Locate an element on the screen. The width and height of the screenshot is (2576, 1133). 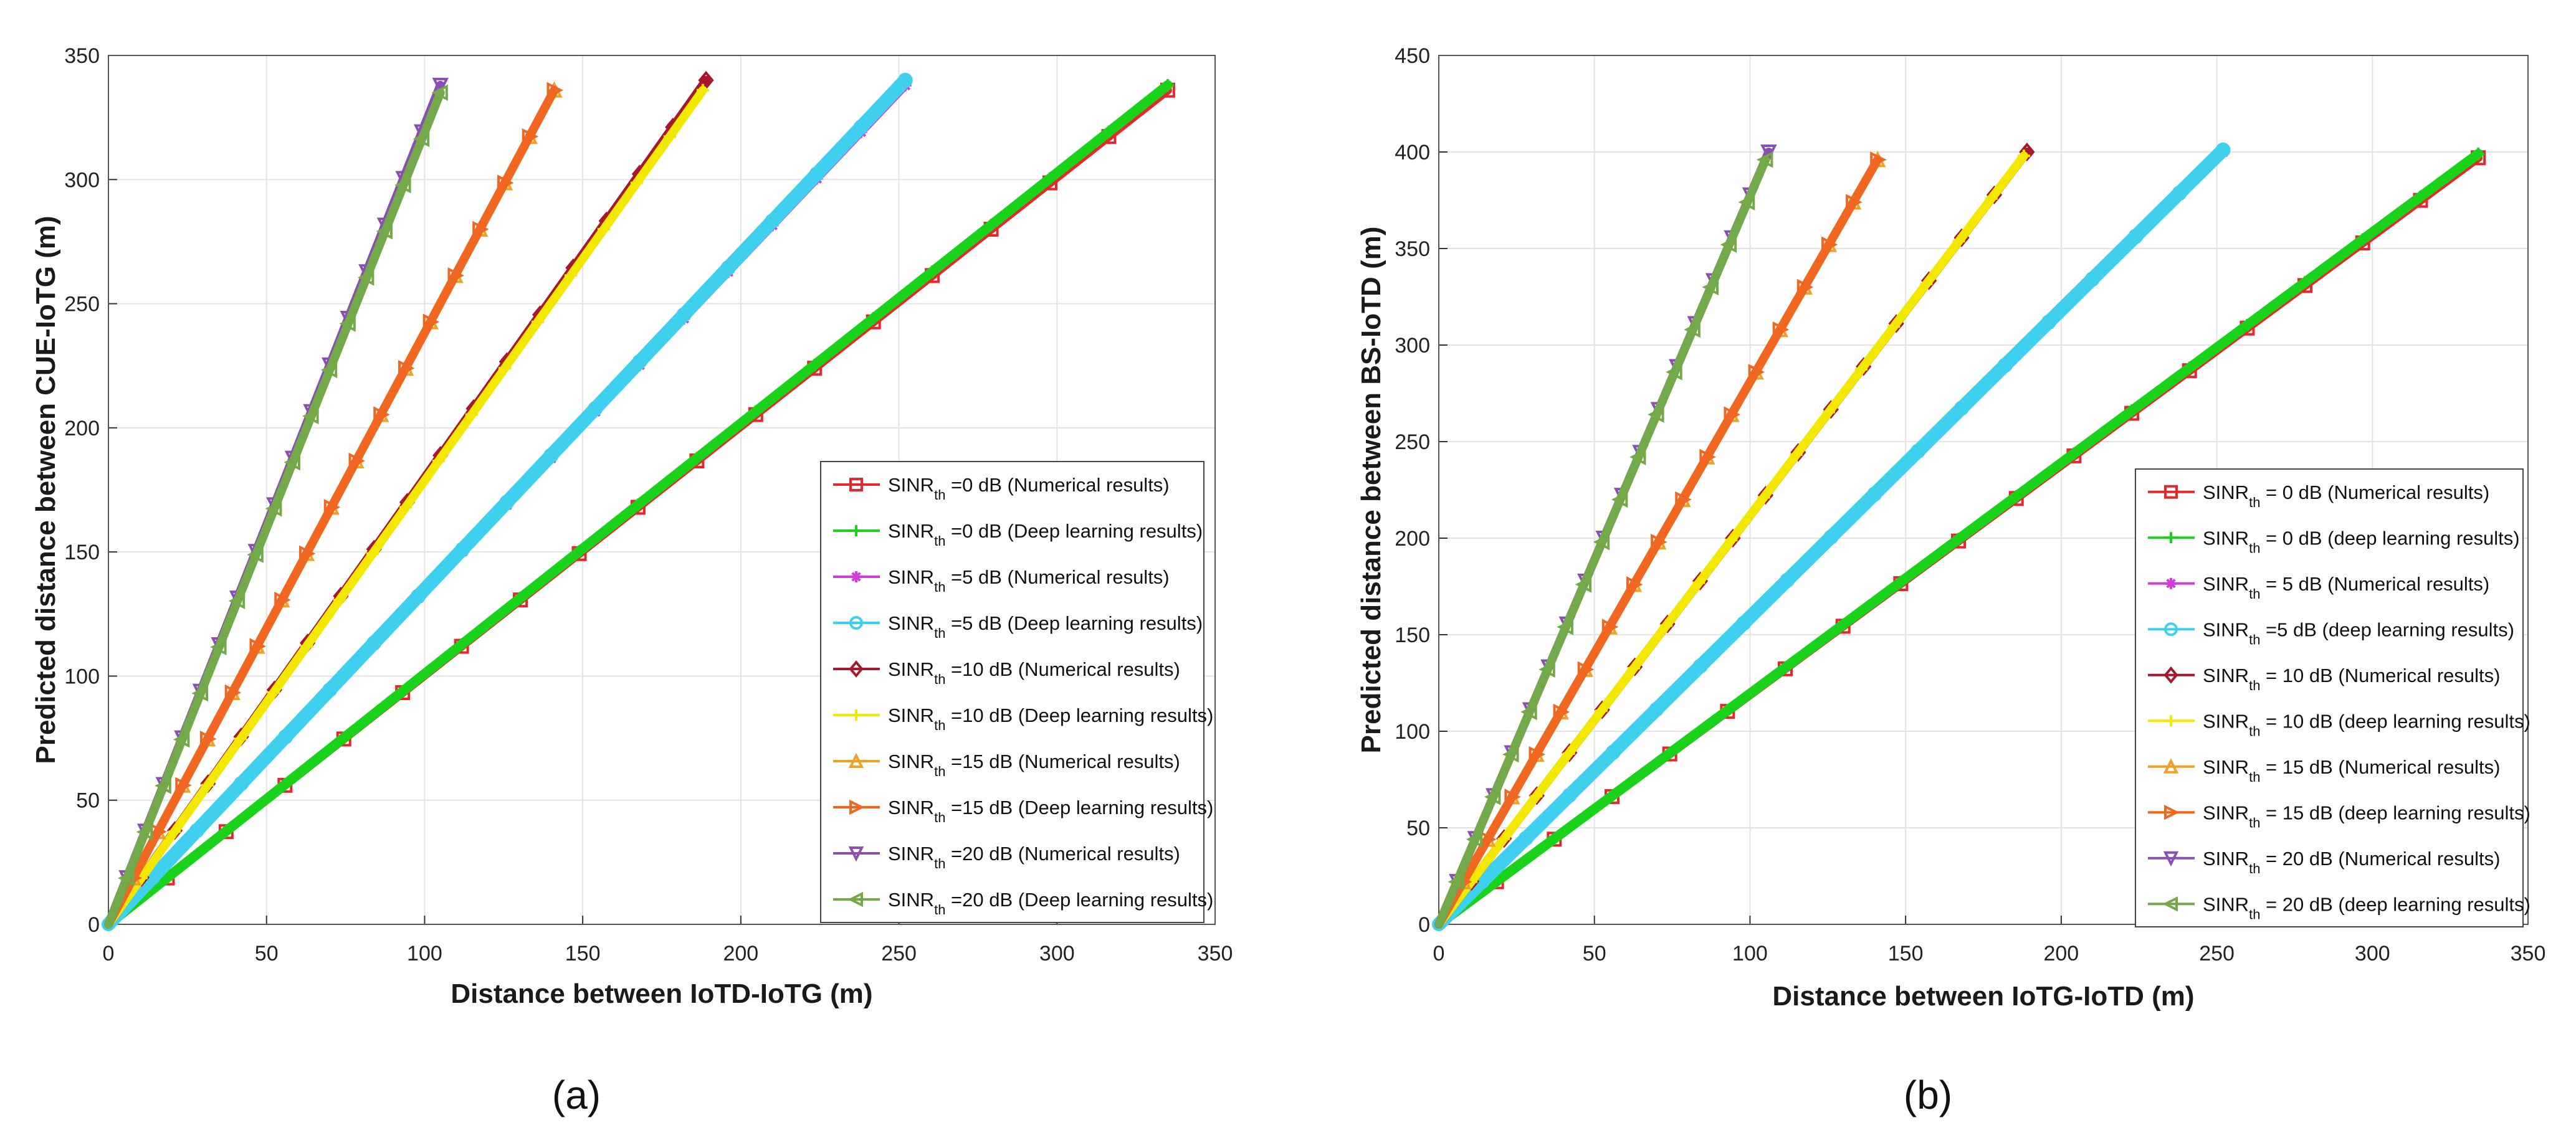
legend-entry: SINRth =5 dB (Numerical results) is located at coordinates (1002, 580).